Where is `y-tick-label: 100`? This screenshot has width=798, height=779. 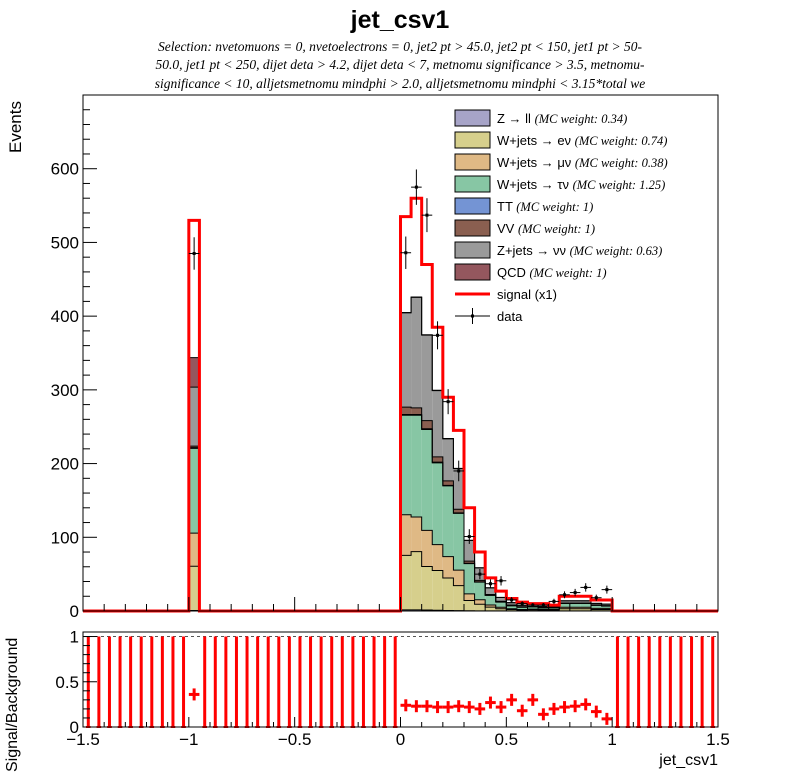 y-tick-label: 100 is located at coordinates (65, 537).